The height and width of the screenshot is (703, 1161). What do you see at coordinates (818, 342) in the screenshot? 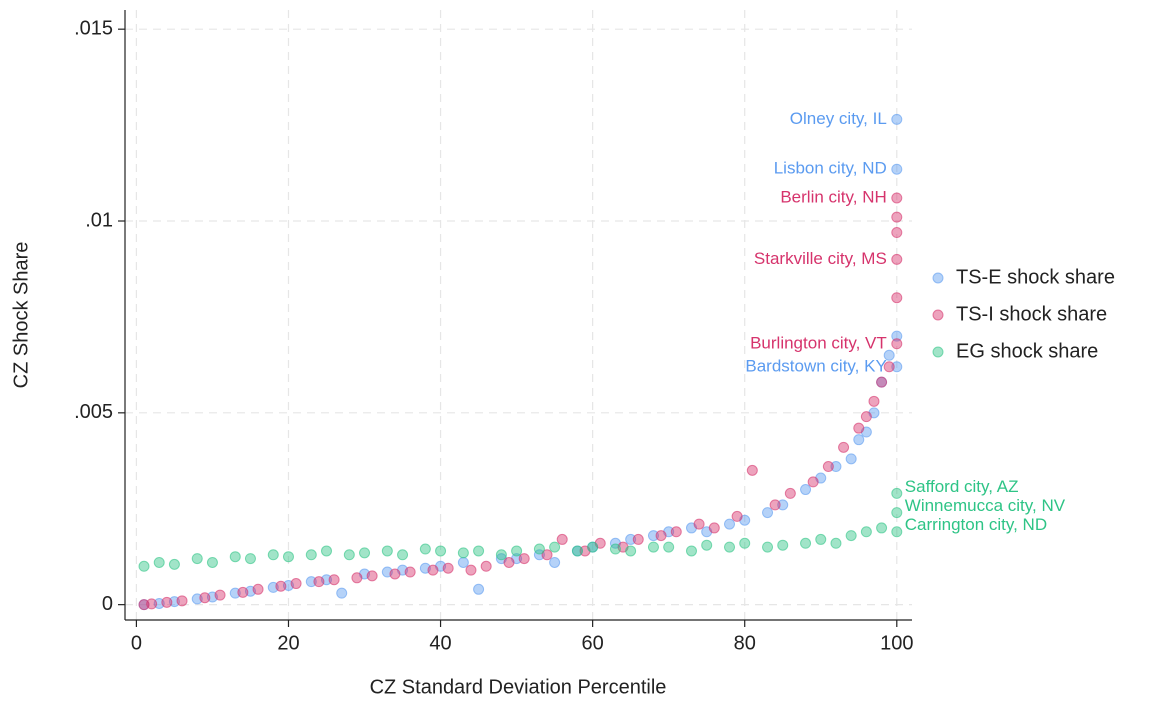
I see `annotation: Burlington city, VT` at bounding box center [818, 342].